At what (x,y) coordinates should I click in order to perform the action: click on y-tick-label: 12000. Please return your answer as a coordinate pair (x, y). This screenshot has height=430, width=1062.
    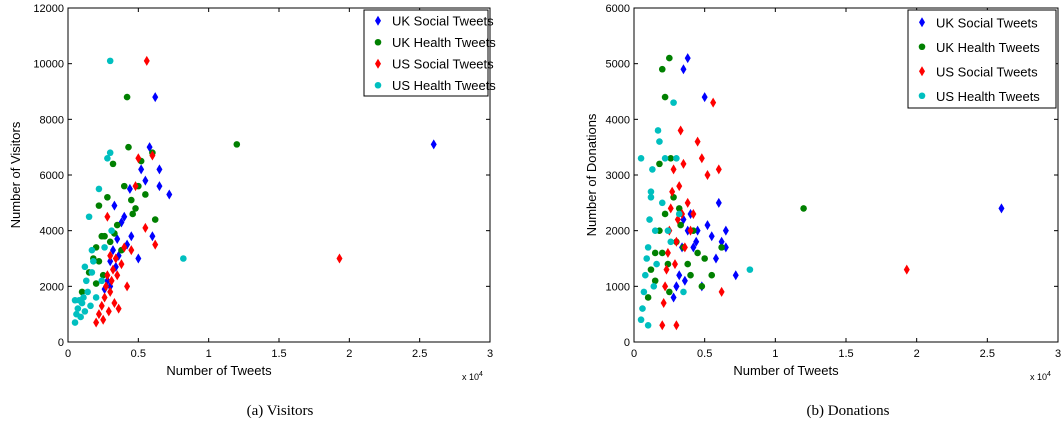
    Looking at the image, I should click on (48, 9).